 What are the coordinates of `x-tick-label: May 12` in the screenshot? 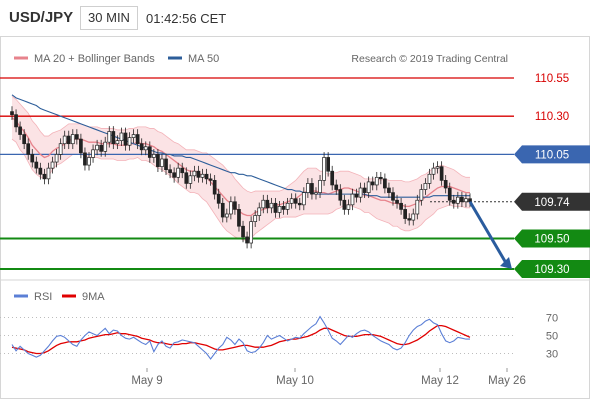 It's located at (440, 381).